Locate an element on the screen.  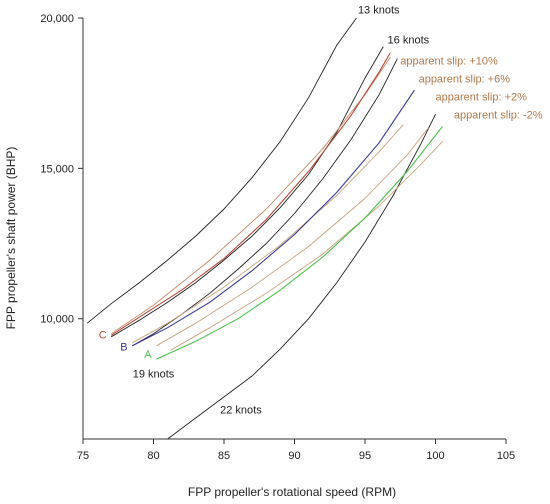
x-axis-label: FPP propeller's rotational speed (RPM) is located at coordinates (292, 492).